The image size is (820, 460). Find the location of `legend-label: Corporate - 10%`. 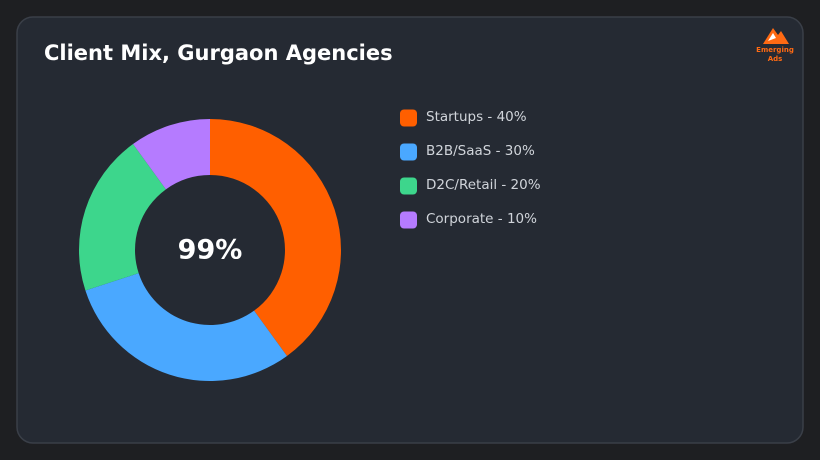

legend-label: Corporate - 10% is located at coordinates (481, 219).